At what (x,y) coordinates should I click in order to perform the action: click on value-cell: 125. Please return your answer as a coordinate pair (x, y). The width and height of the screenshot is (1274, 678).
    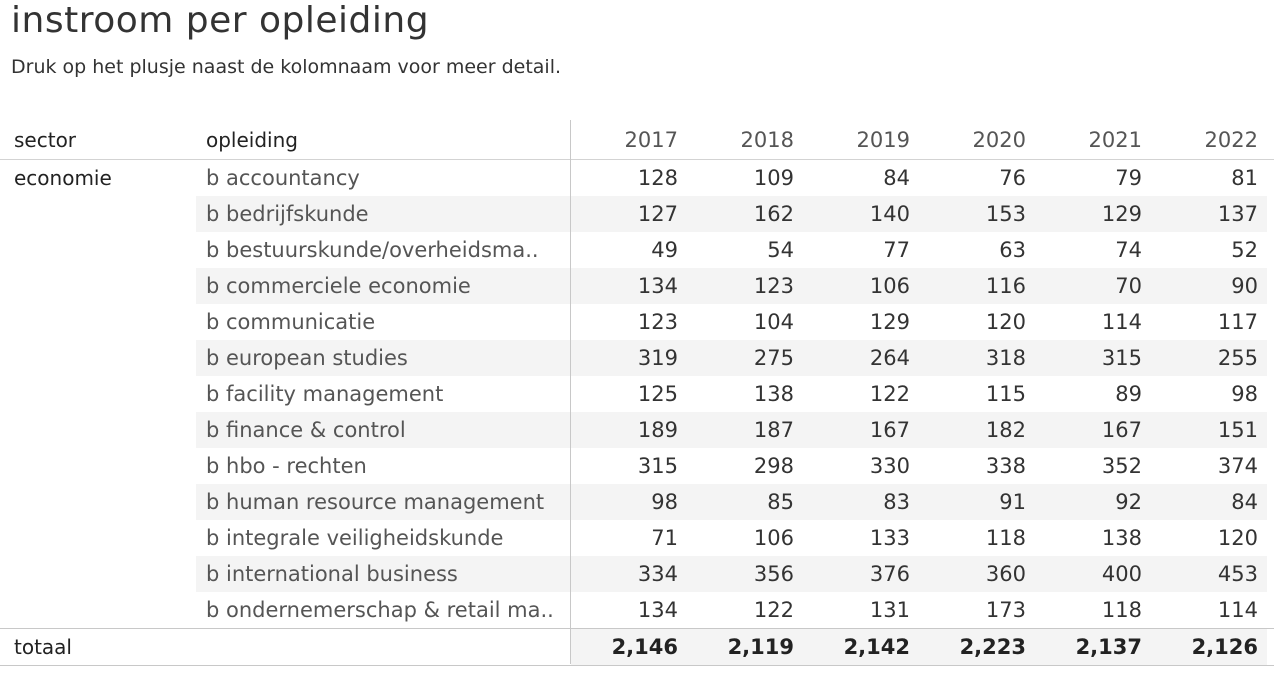
    Looking at the image, I should click on (657, 394).